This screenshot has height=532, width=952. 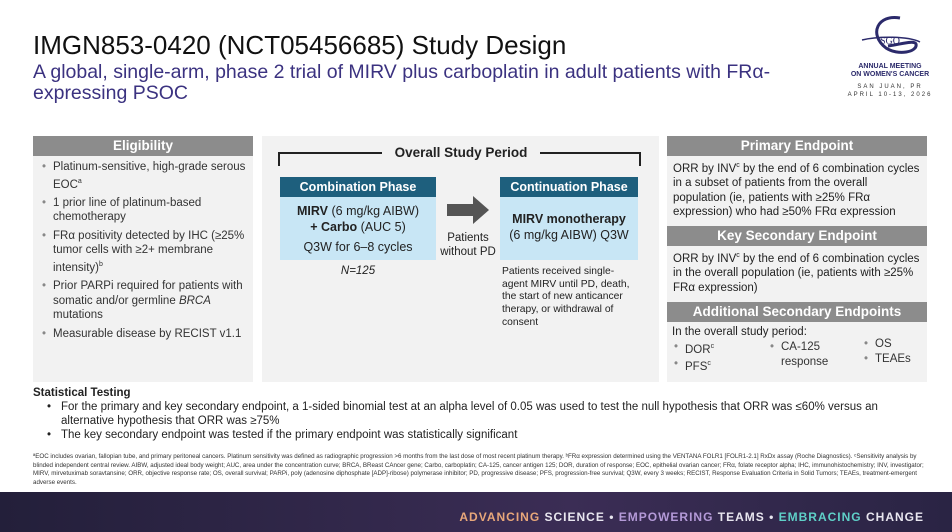 What do you see at coordinates (886, 359) in the screenshot?
I see `endpoint-teaes: TEAEs` at bounding box center [886, 359].